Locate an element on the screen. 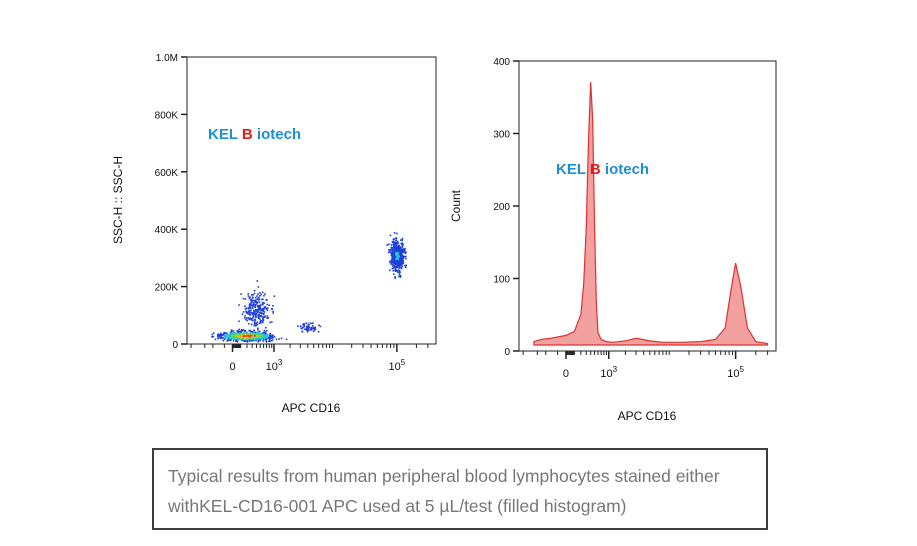 This screenshot has height=546, width=917. dot-plot-y-tick-label: 1.0M is located at coordinates (167, 58).